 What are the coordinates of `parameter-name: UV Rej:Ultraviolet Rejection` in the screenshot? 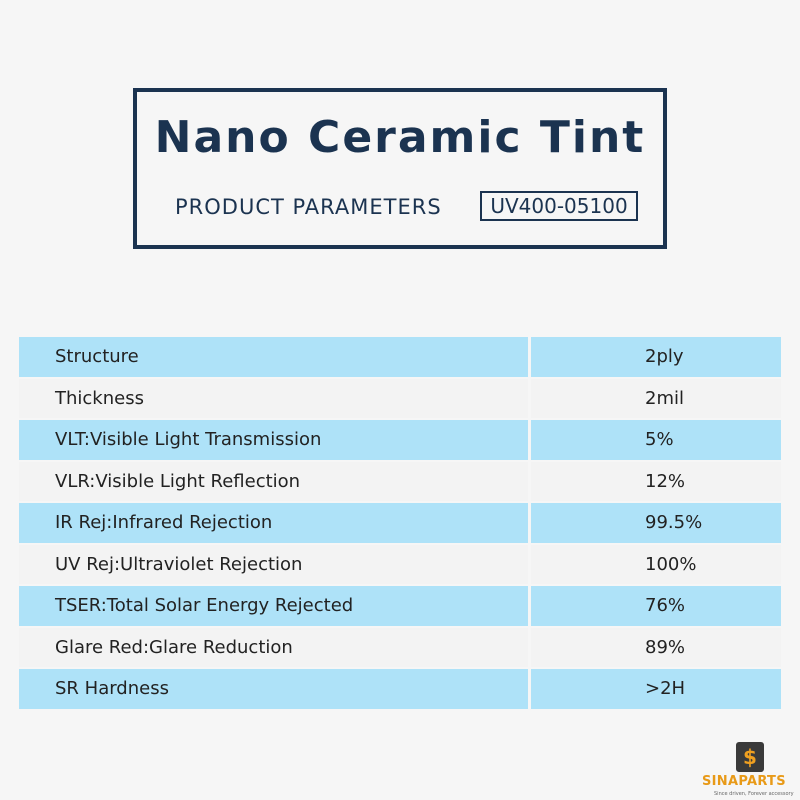 It's located at (273, 564).